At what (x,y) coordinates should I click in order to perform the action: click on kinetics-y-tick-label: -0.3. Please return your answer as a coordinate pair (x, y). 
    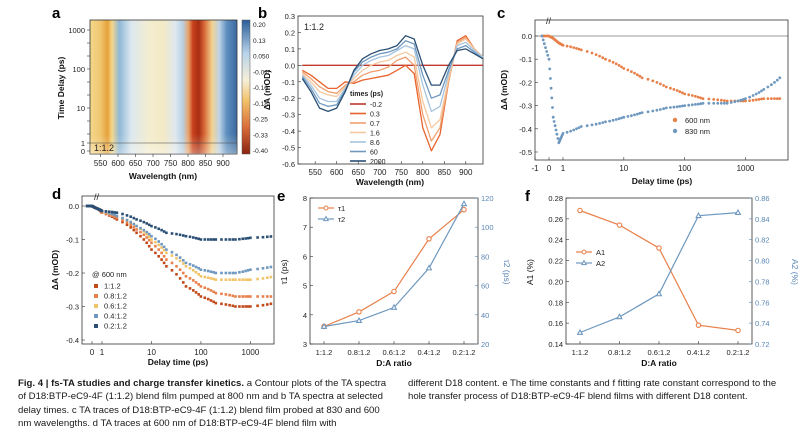
    Looking at the image, I should click on (525, 106).